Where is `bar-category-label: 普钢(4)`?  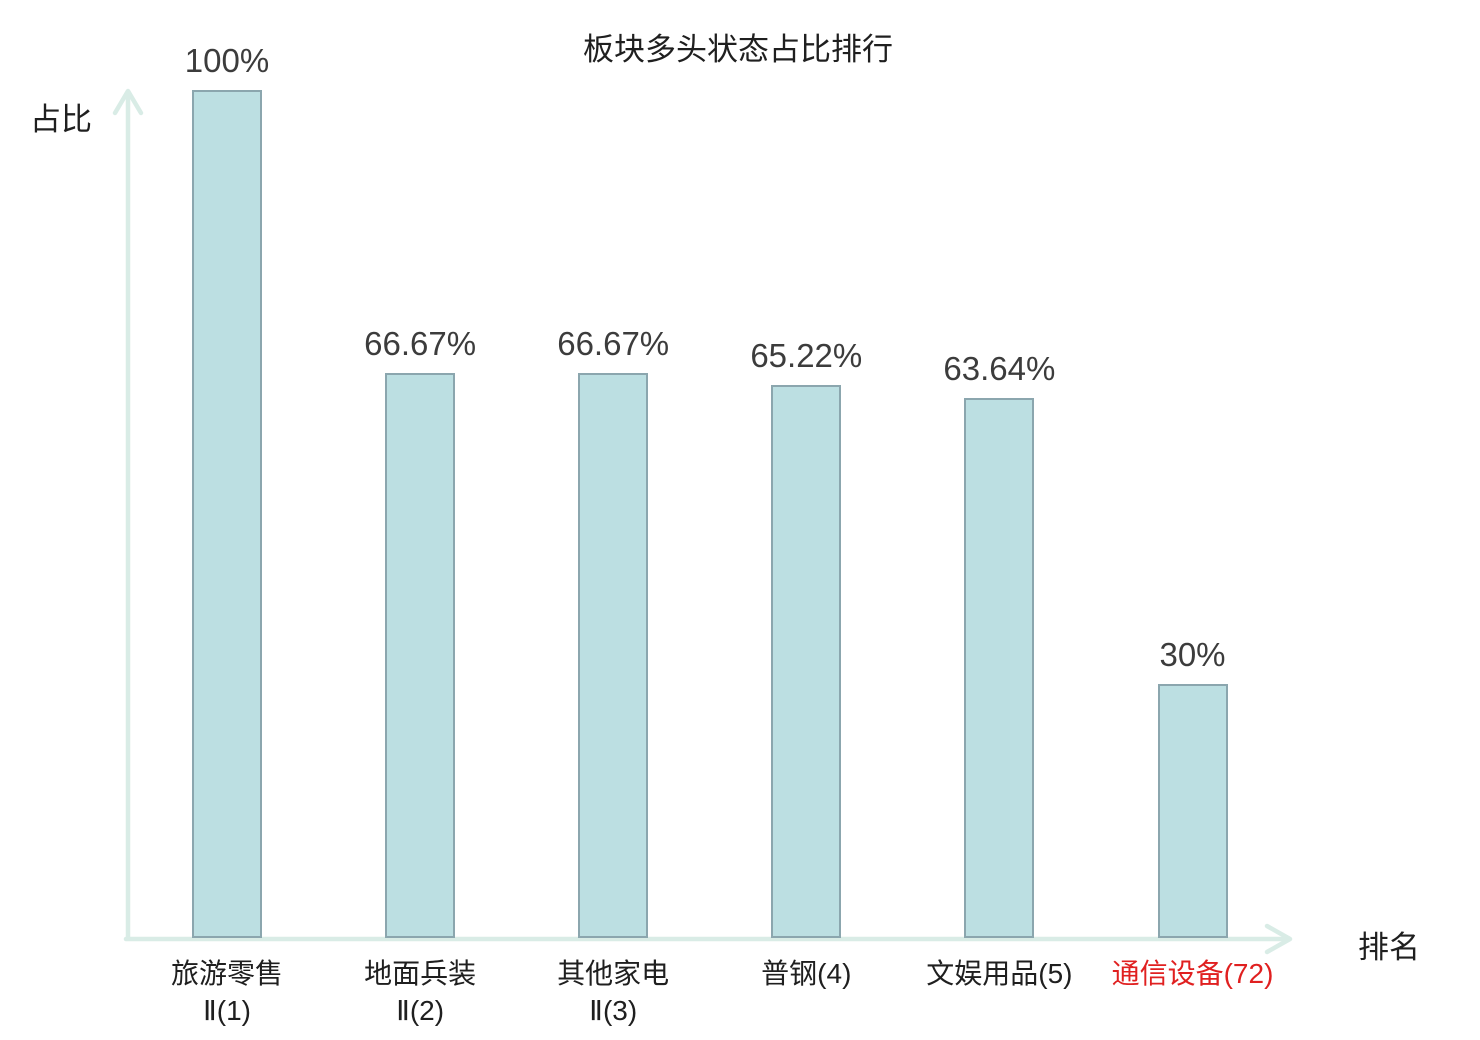
bar-category-label: 普钢(4) is located at coordinates (806, 973).